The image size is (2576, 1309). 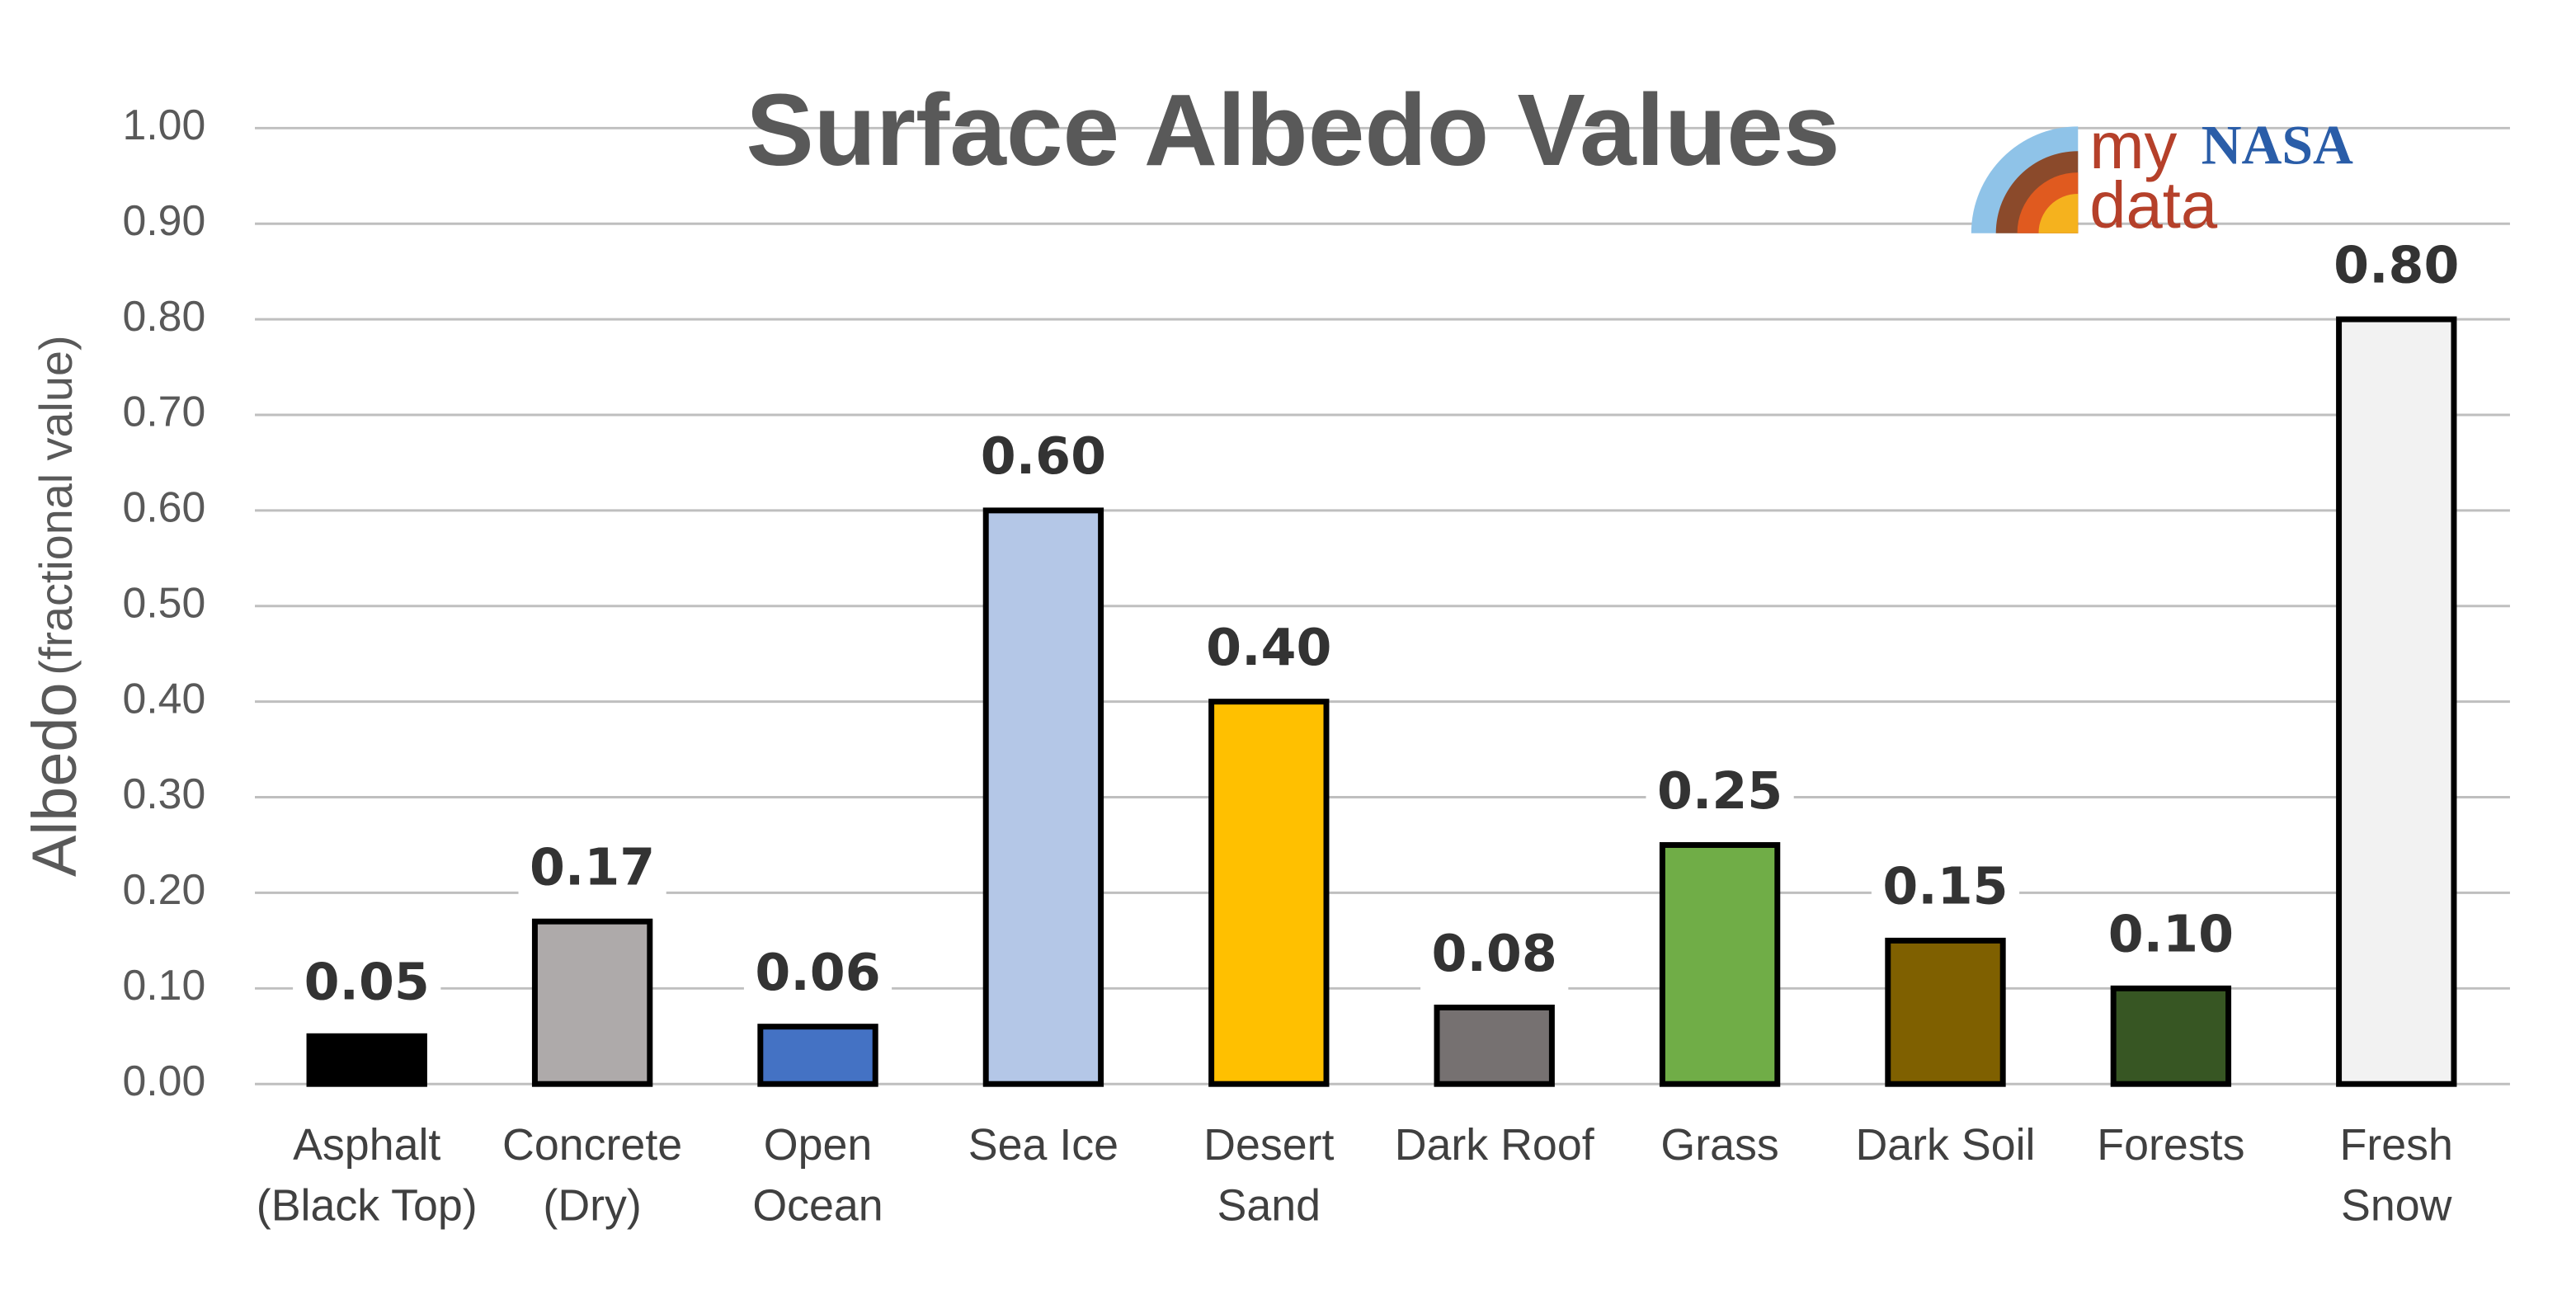 What do you see at coordinates (2396, 1145) in the screenshot?
I see `x-tick-label: Fresh` at bounding box center [2396, 1145].